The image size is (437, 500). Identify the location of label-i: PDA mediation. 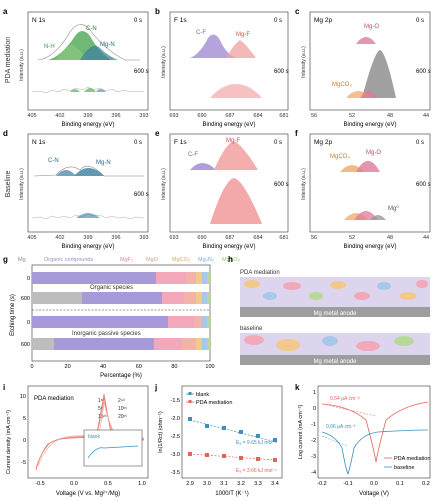
(54, 399).